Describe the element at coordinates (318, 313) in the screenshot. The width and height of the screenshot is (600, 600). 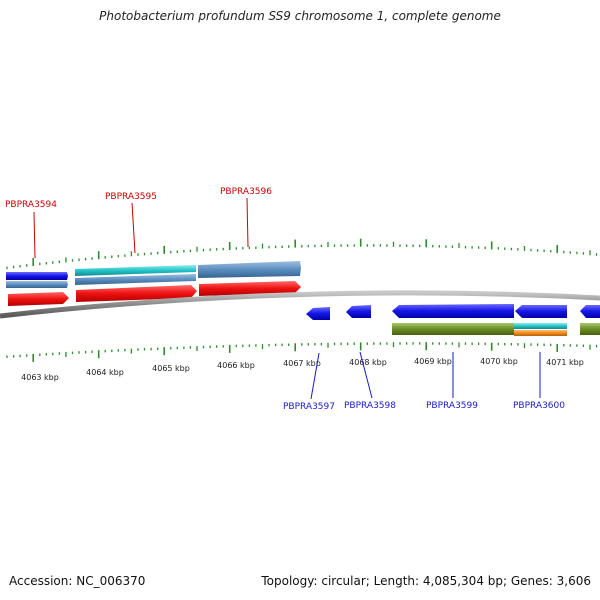
I see `gene-3597-arrow` at that location.